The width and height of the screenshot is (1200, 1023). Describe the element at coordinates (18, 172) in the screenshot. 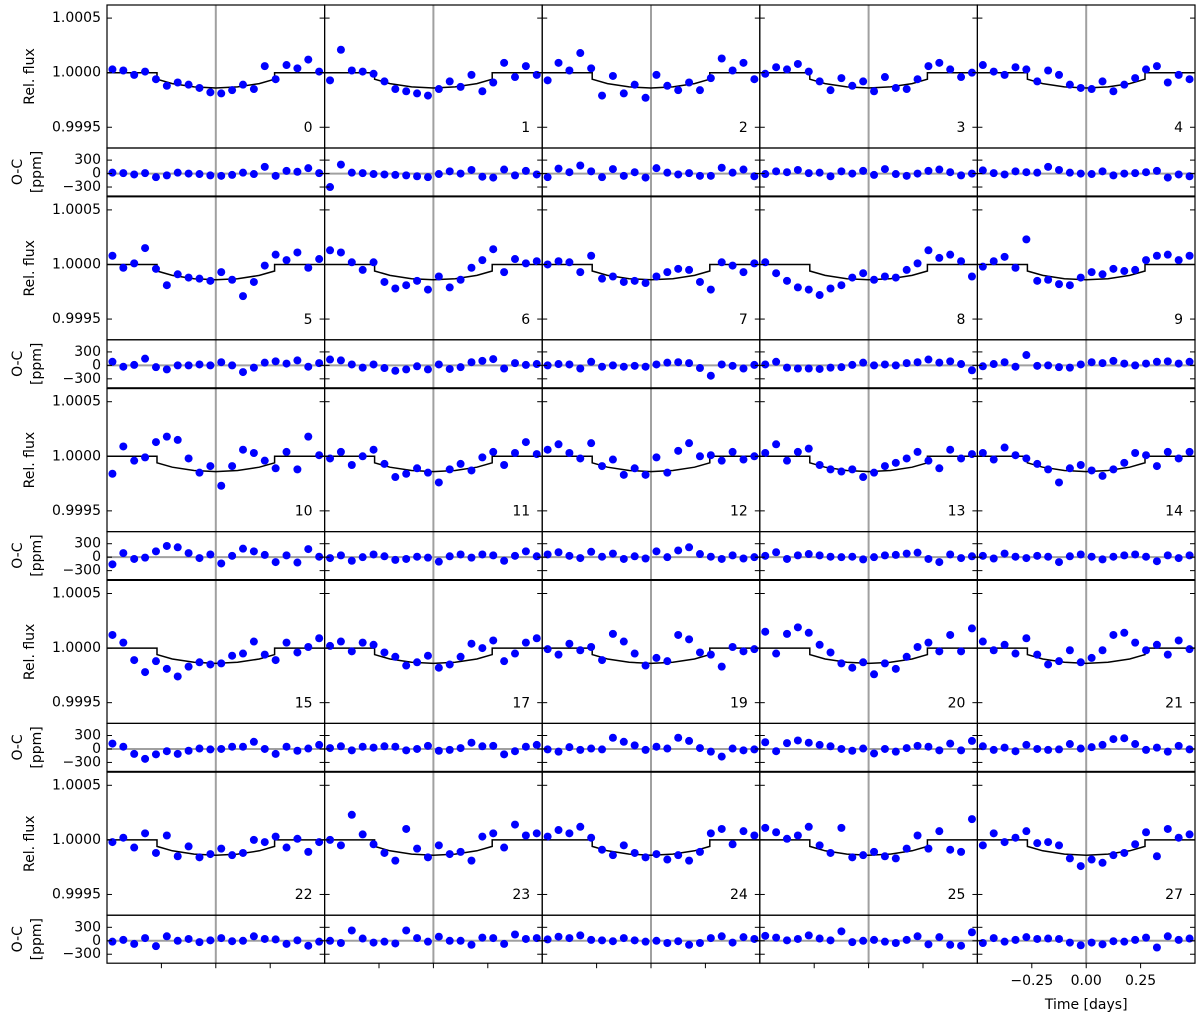

I see `oc-axis-label: O-C` at that location.